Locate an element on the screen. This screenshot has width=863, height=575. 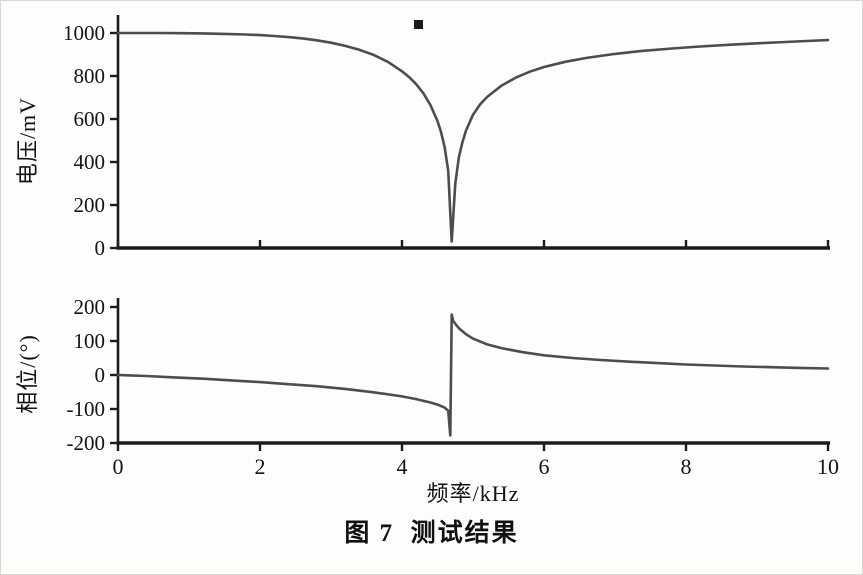
figure-caption: 图 7 测试结果 is located at coordinates (431, 533).